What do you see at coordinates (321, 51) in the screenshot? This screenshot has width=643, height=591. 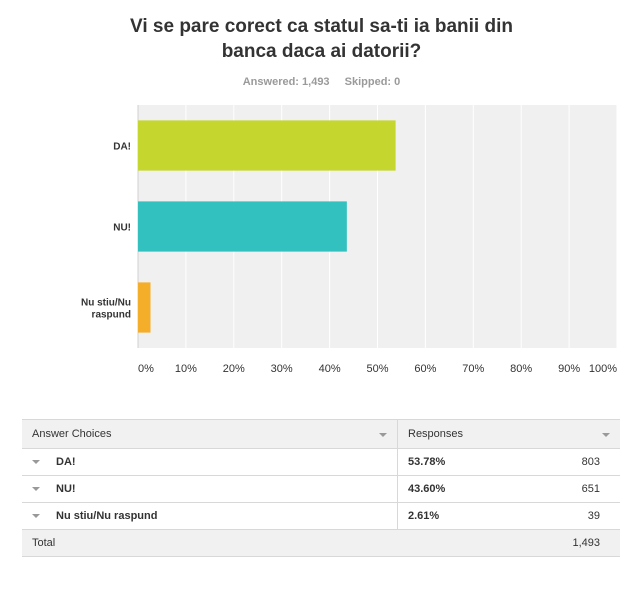 I see `title-line-2: banca daca ai datorii?` at bounding box center [321, 51].